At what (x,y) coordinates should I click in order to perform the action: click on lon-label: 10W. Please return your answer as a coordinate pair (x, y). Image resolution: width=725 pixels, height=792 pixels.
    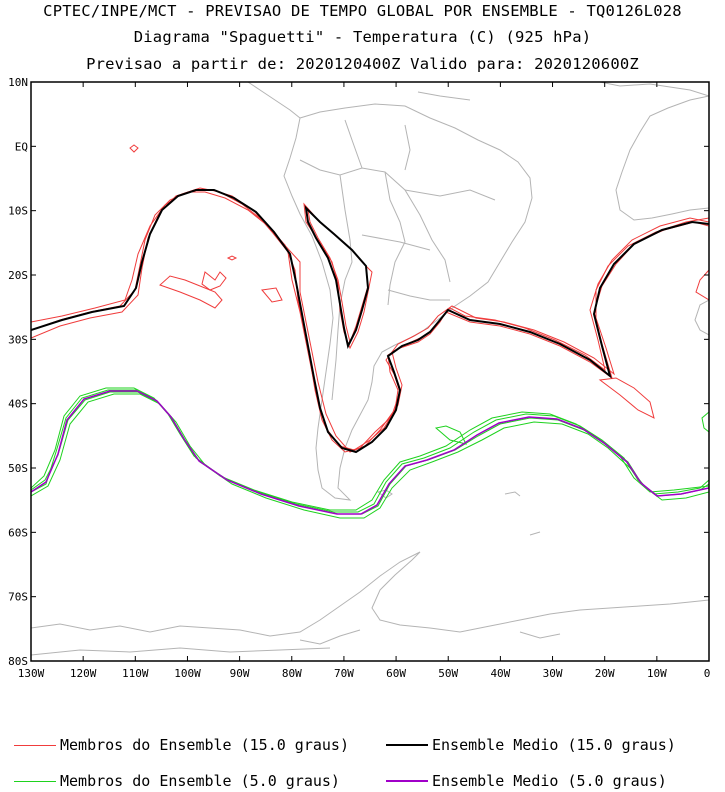
    Looking at the image, I should click on (657, 673).